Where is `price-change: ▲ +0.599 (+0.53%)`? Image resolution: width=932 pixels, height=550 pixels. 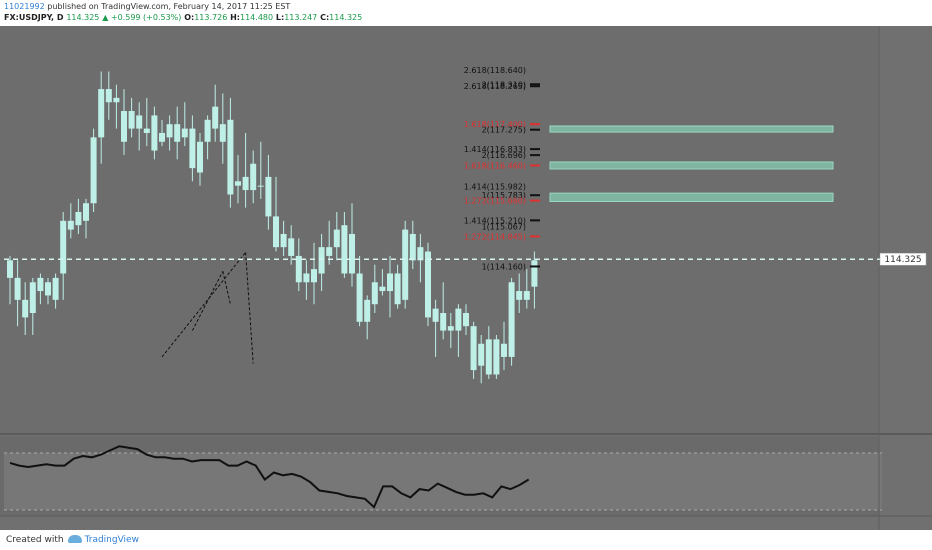 price-change: ▲ +0.599 (+0.53%) is located at coordinates (142, 17).